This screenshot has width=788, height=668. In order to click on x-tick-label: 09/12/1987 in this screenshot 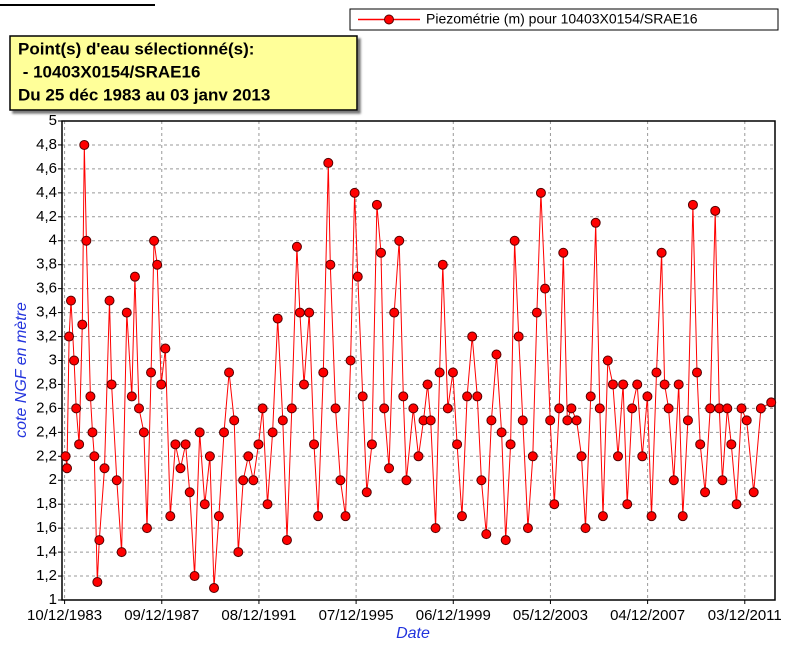, I will do `click(161, 615)`.